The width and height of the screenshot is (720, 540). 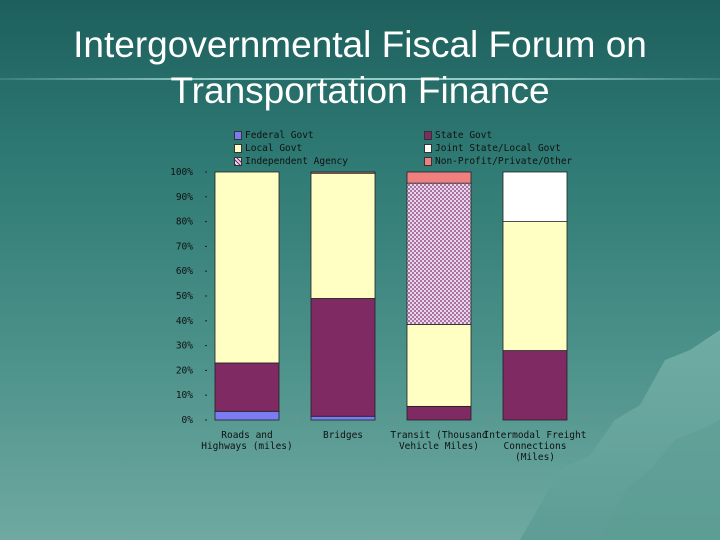 What do you see at coordinates (247, 446) in the screenshot?
I see `x-category-label: Highways (miles)` at bounding box center [247, 446].